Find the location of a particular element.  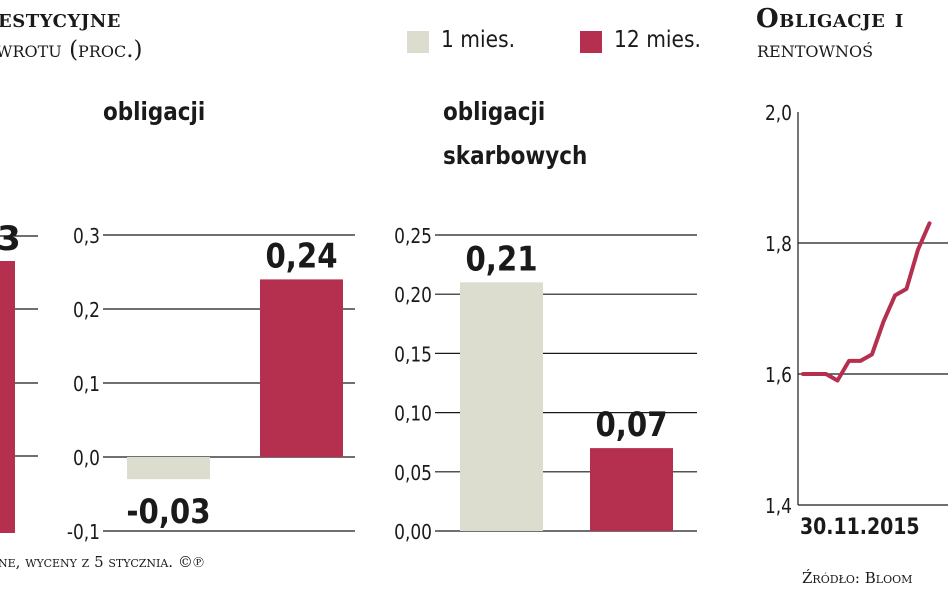

panel-heading-bonds: obligacji is located at coordinates (154, 111).